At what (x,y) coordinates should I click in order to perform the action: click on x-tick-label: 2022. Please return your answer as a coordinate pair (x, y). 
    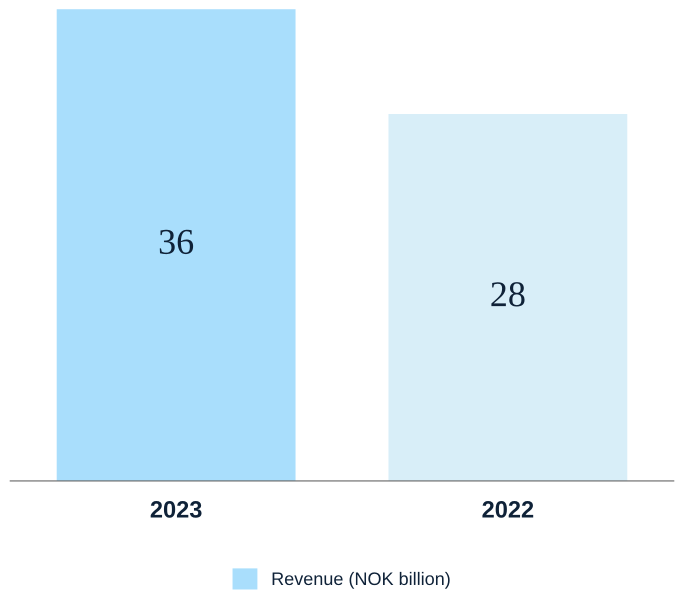
    Looking at the image, I should click on (508, 509).